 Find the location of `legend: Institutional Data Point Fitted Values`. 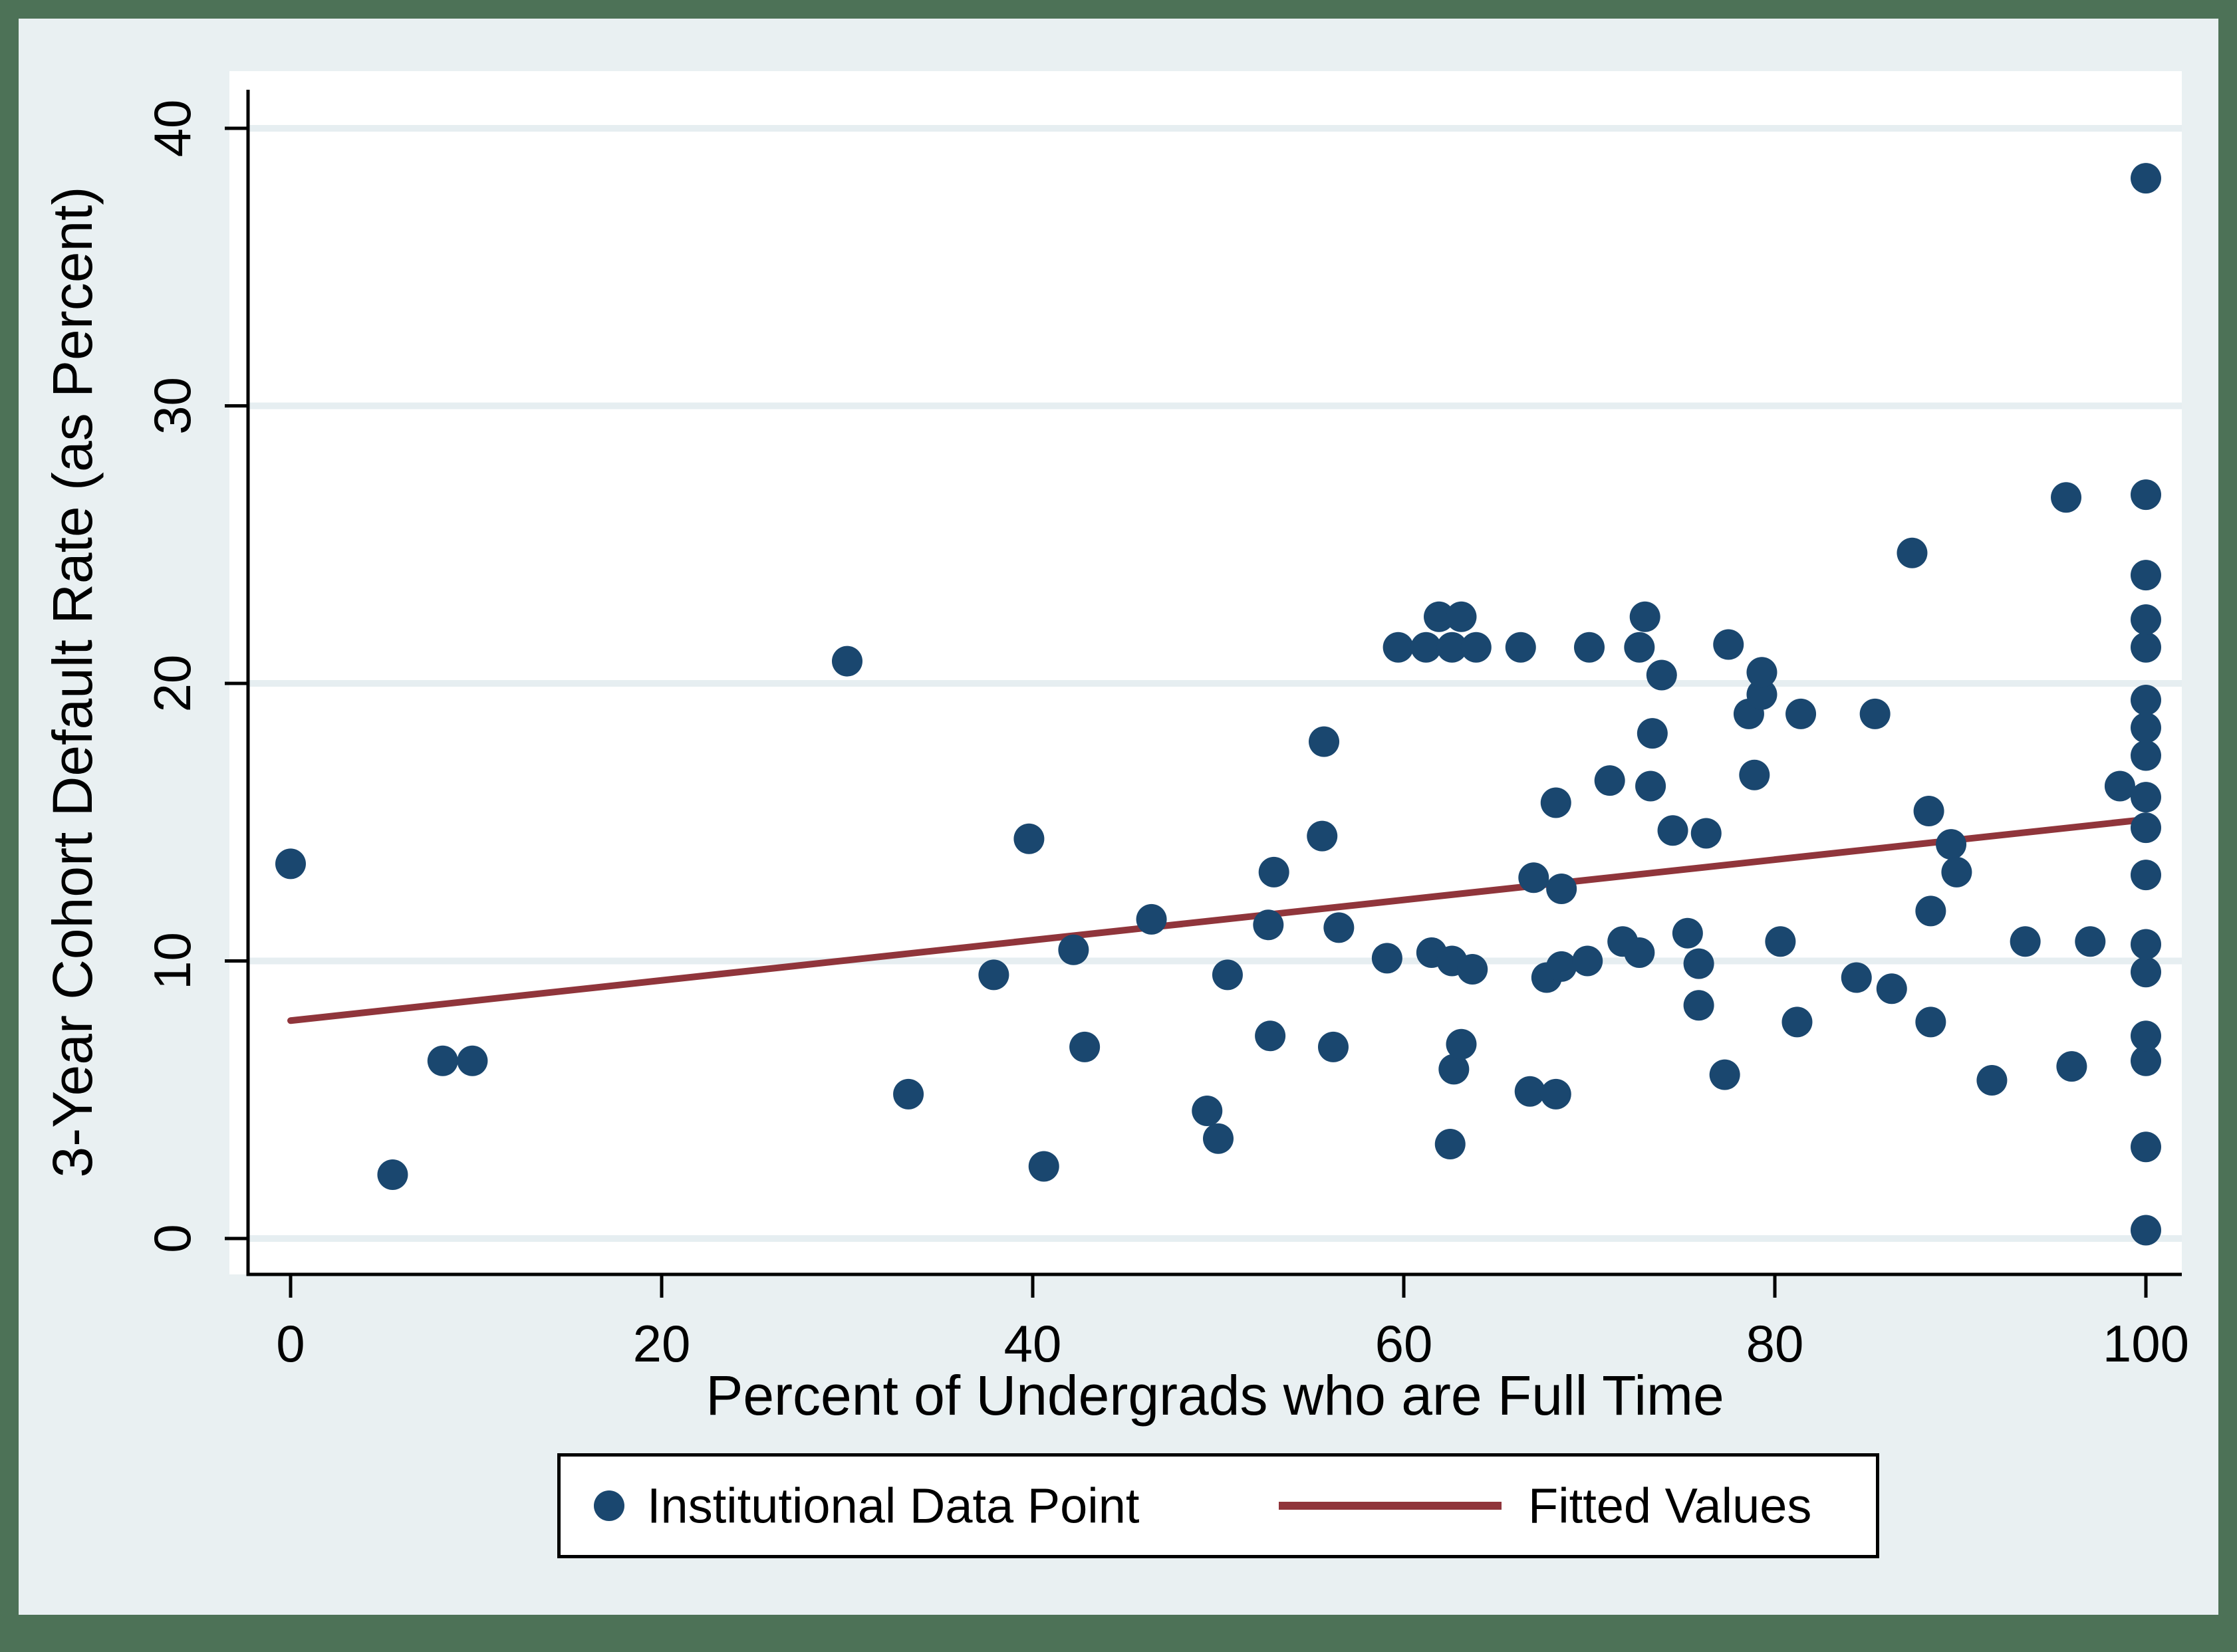

legend: Institutional Data Point Fitted Values is located at coordinates (1218, 1505).